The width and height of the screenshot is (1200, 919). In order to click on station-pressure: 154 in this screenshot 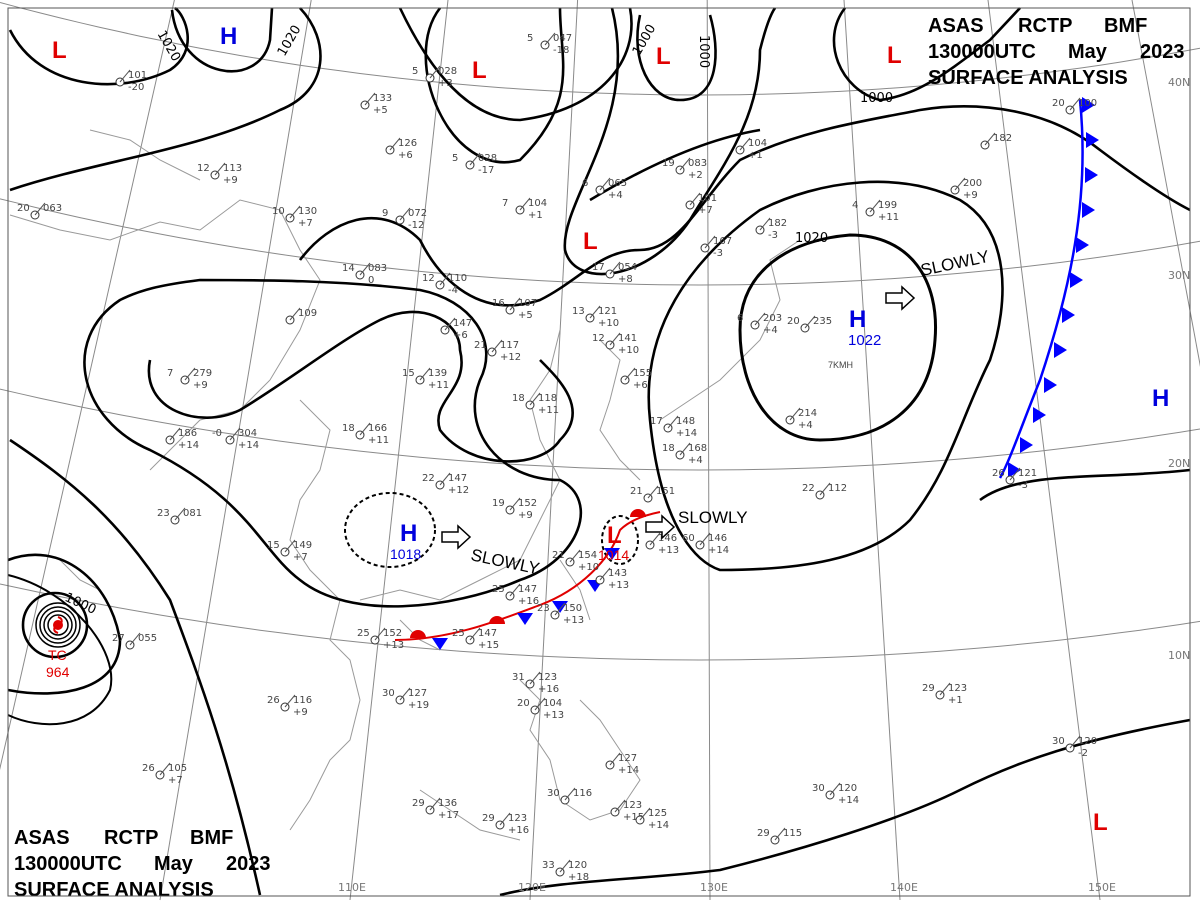, I will do `click(587, 555)`.